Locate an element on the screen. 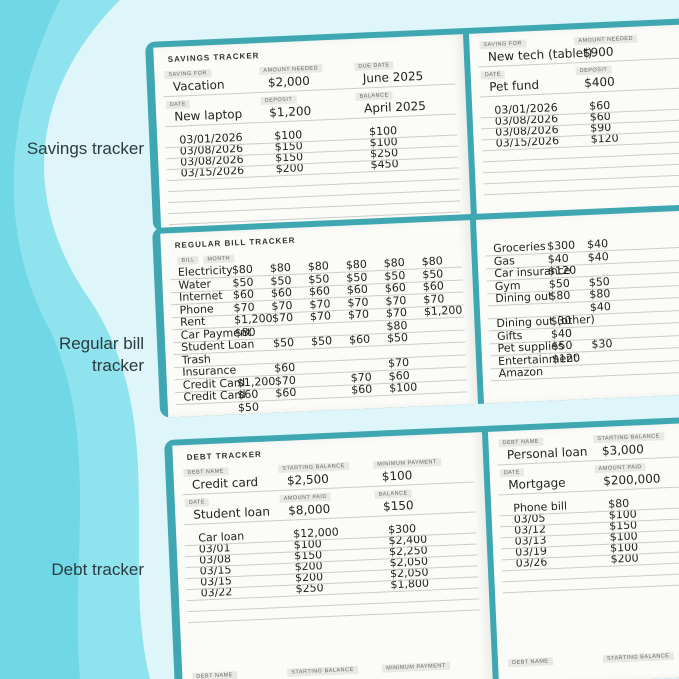 The height and width of the screenshot is (679, 679). column-label: BILL is located at coordinates (188, 260).